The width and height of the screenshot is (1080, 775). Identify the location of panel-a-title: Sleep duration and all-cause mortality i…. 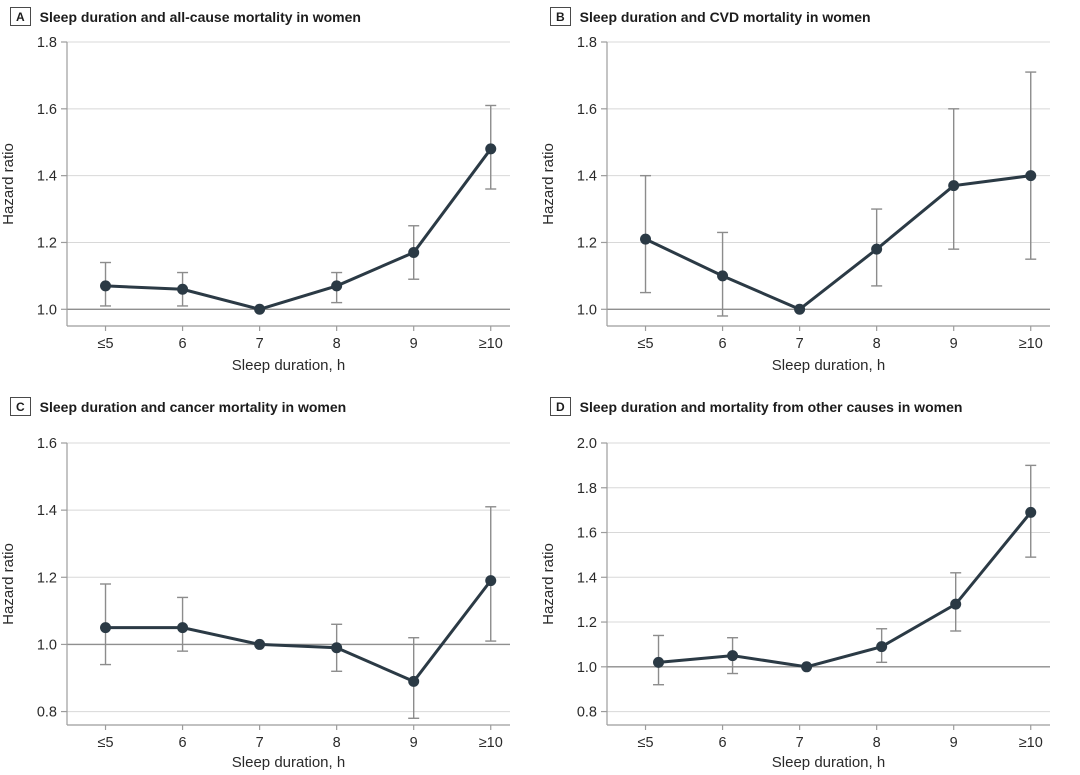
(200, 17).